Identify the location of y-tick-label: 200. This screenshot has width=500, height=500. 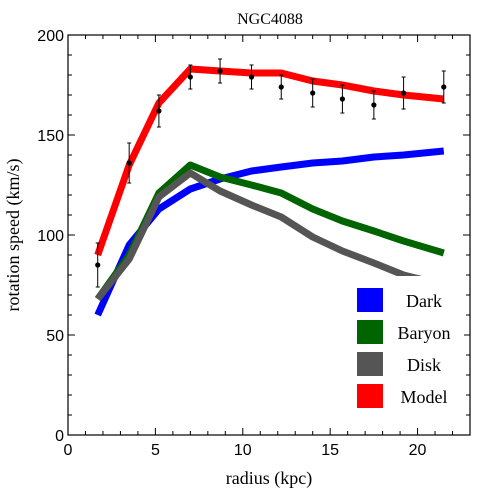
(50, 36).